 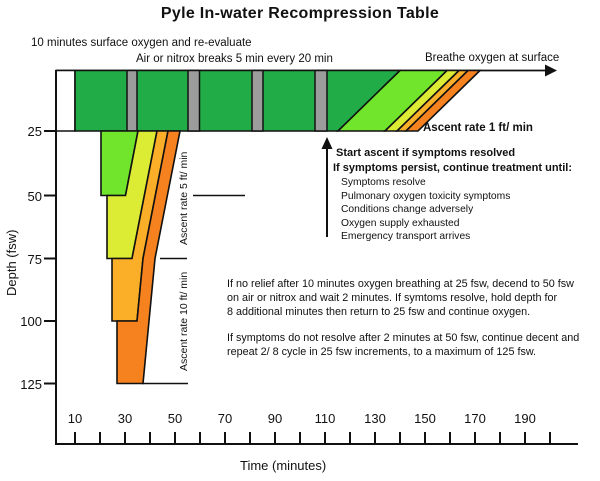 What do you see at coordinates (327, 143) in the screenshot?
I see `up-arrowhead-icon` at bounding box center [327, 143].